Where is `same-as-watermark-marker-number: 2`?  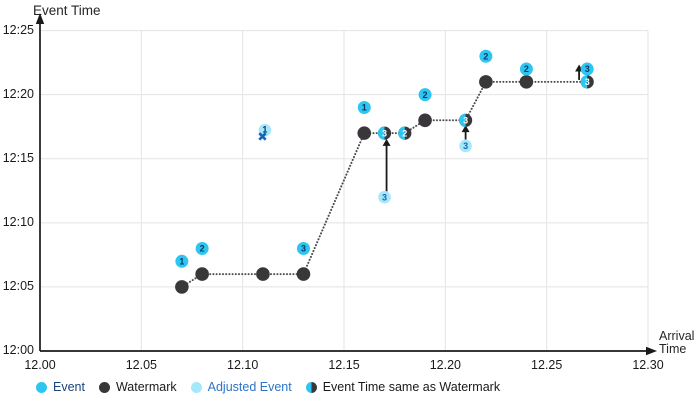 same-as-watermark-marker-number: 2 is located at coordinates (404, 133).